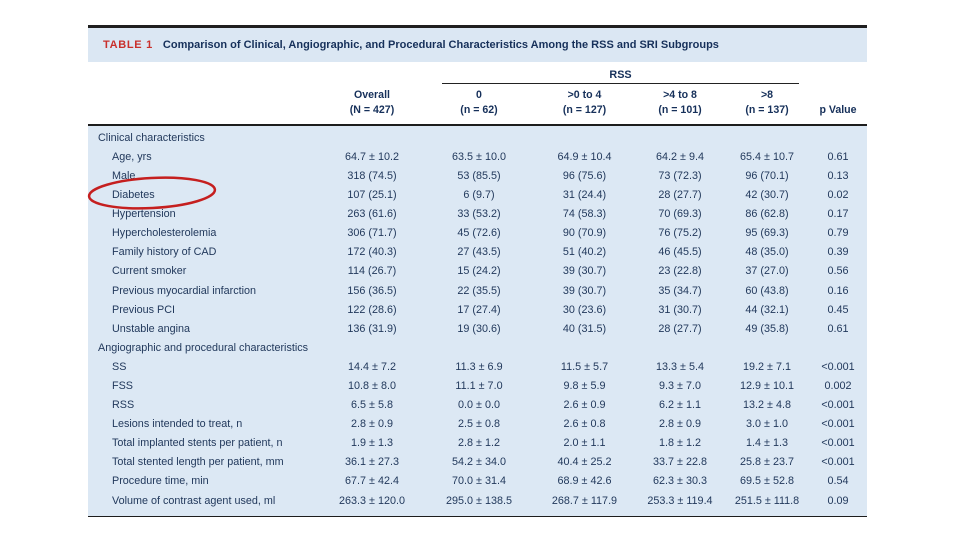 This screenshot has width=960, height=540. What do you see at coordinates (122, 386) in the screenshot?
I see `row-label: FSS` at bounding box center [122, 386].